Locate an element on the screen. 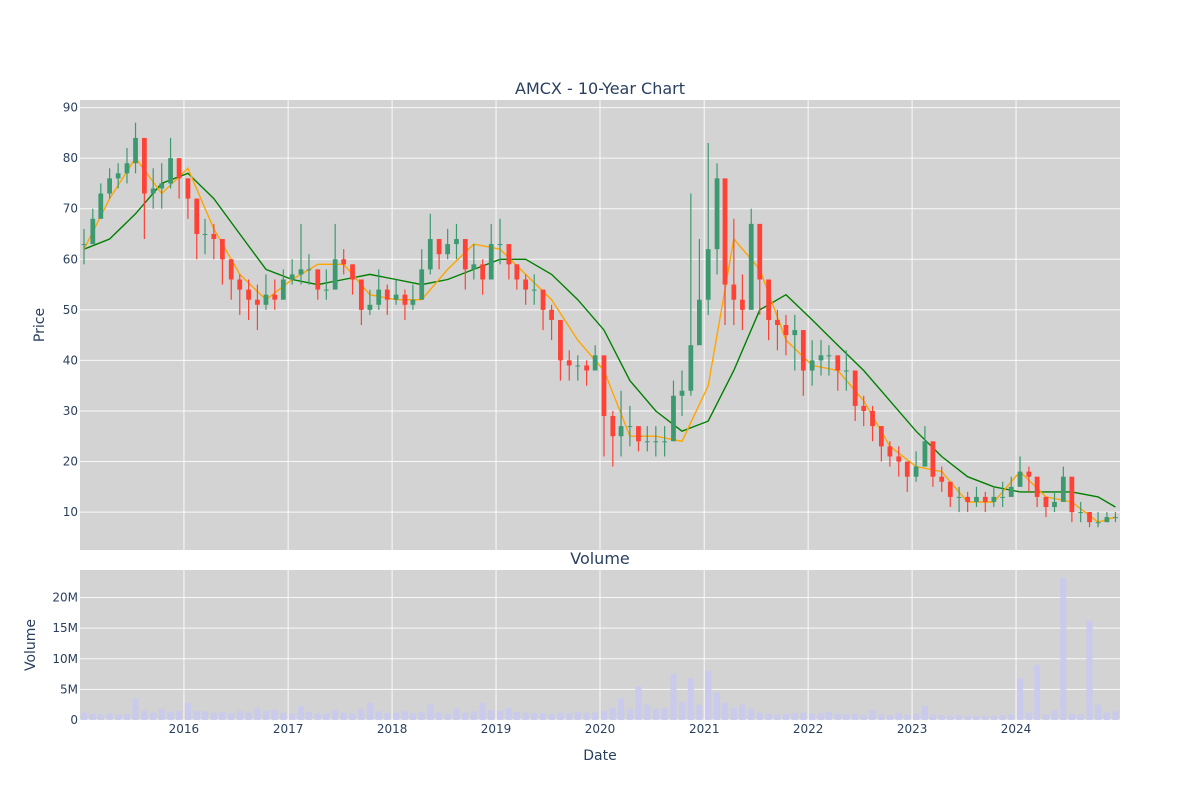 The height and width of the screenshot is (800, 1200). price-y-axis-label: Price is located at coordinates (40, 325).